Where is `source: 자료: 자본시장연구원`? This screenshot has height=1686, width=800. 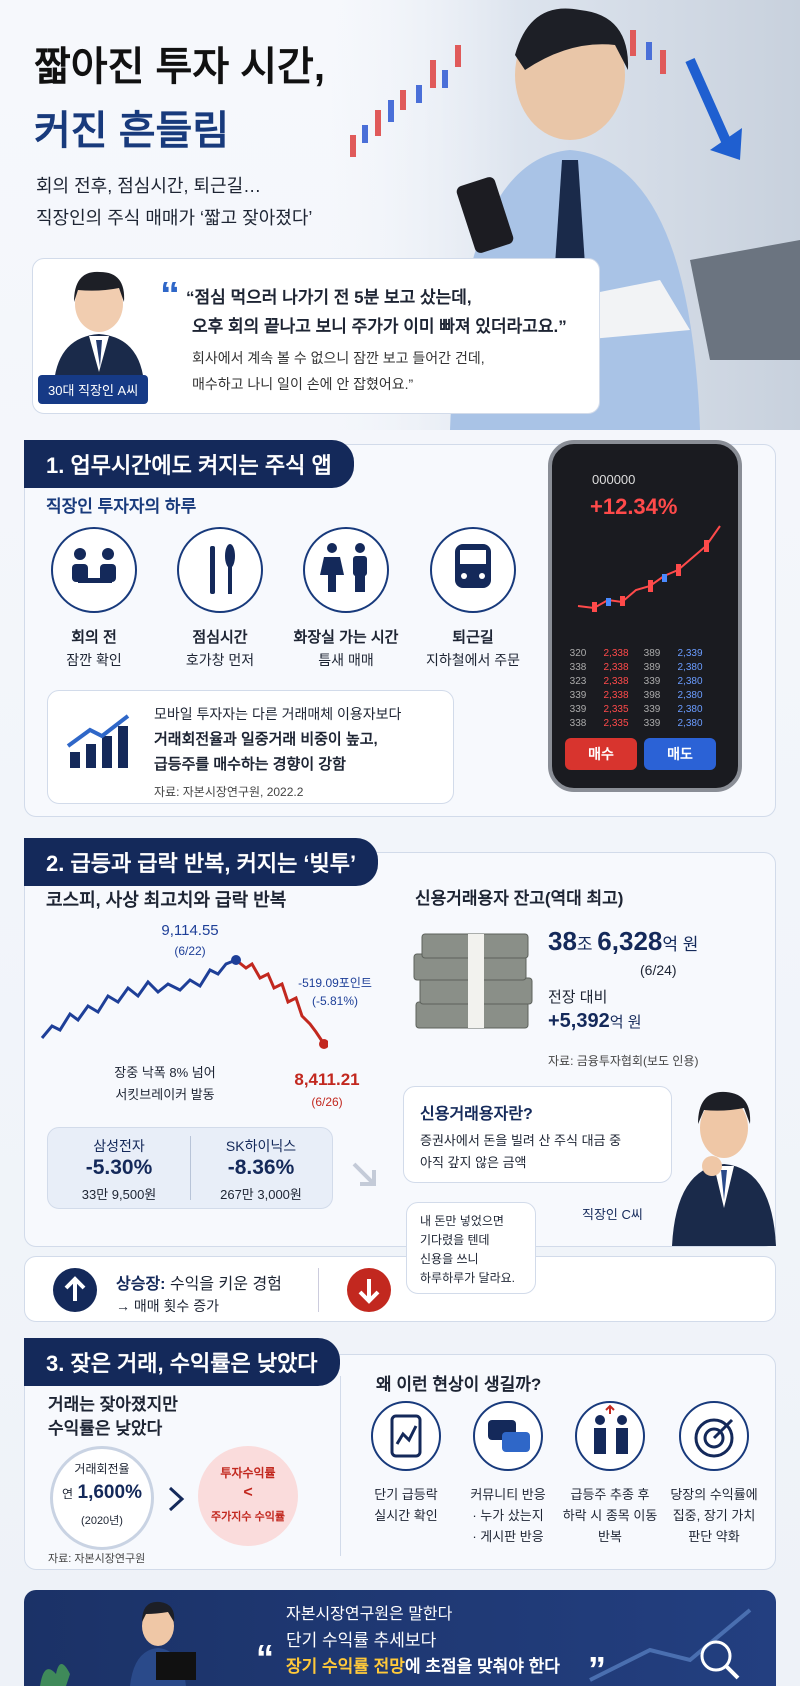
source: 자료: 자본시장연구원 is located at coordinates (97, 1559).